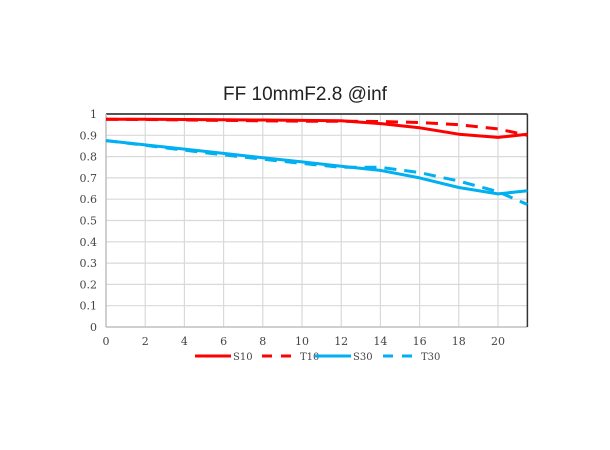 This screenshot has height=450, width=610. I want to click on y-tick-label: 0.9, so click(89, 135).